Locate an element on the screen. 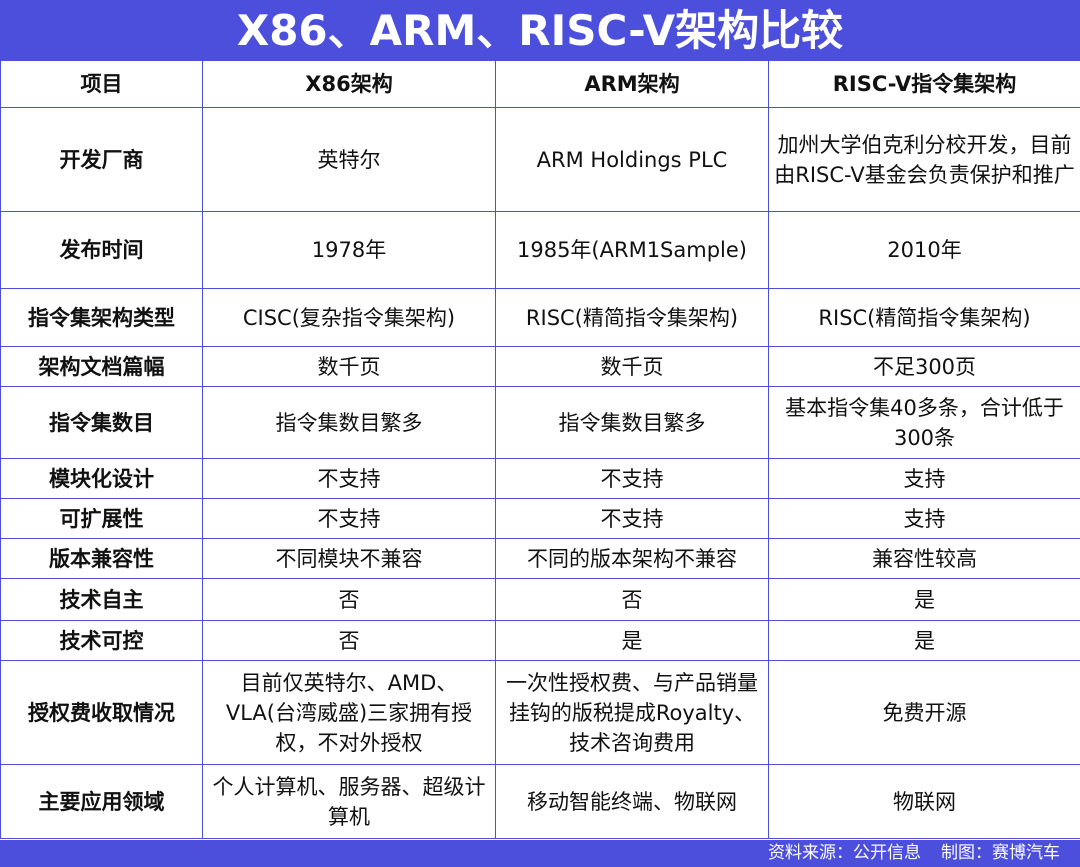 The width and height of the screenshot is (1080, 867). table-cell: 兼容性较高 is located at coordinates (924, 558).